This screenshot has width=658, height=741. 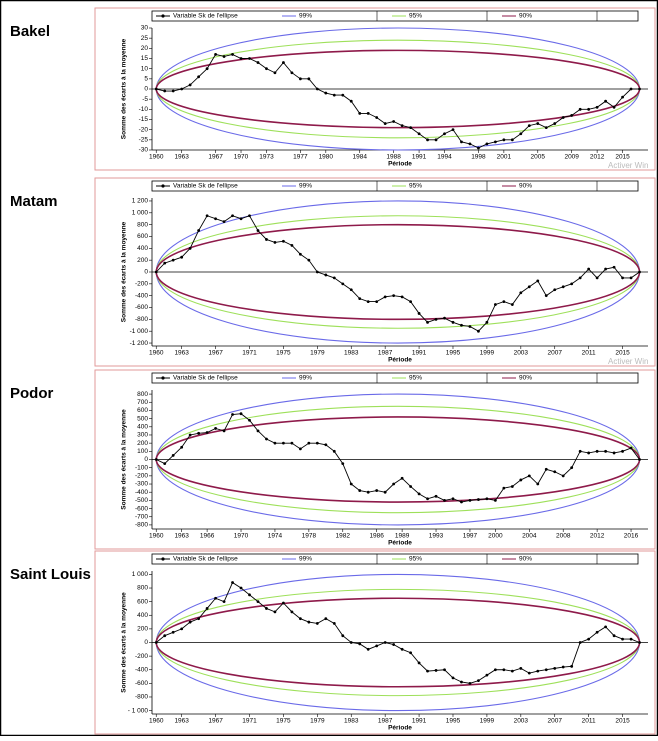 What do you see at coordinates (398, 101) in the screenshot?
I see `sk-line` at bounding box center [398, 101].